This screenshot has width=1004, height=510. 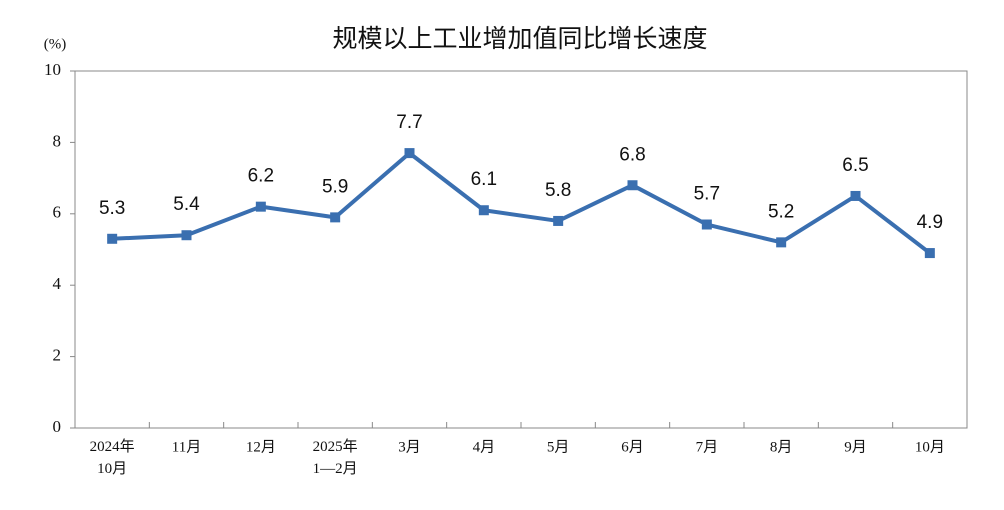 I want to click on data-label: 4.9, so click(x=930, y=222).